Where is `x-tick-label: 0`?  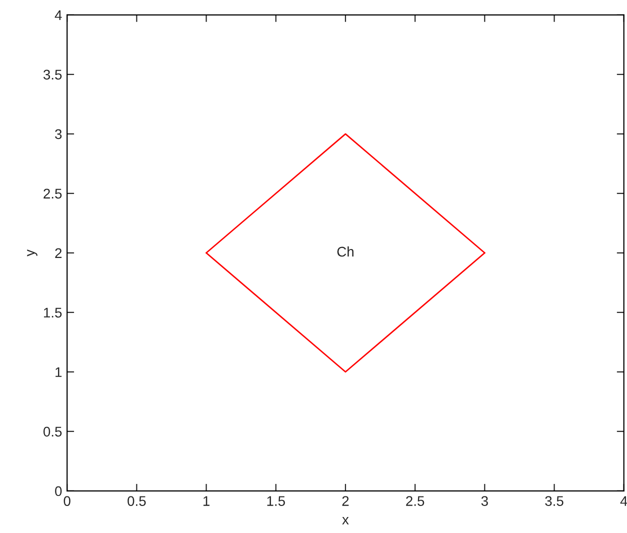 x-tick-label: 0 is located at coordinates (67, 501).